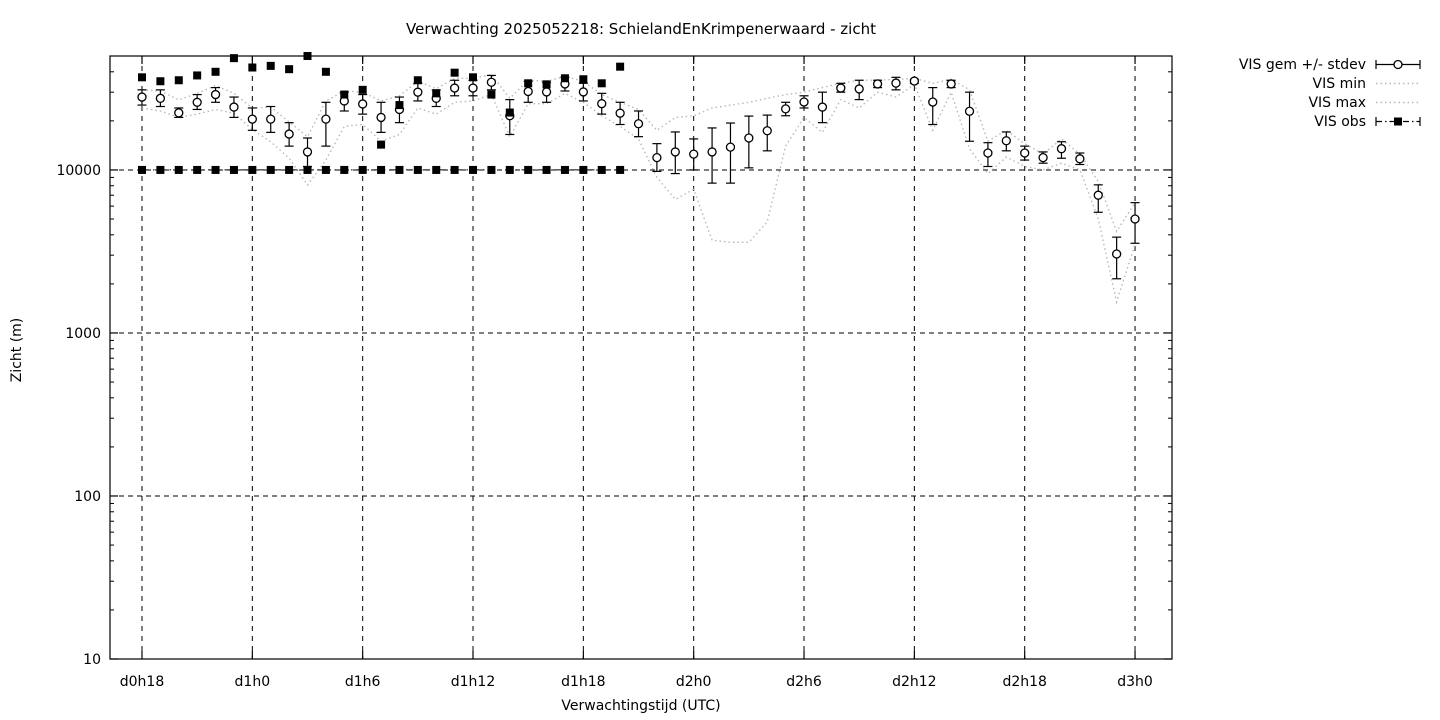 The width and height of the screenshot is (1440, 720). I want to click on y-tick-label: 10000, so click(78, 171).